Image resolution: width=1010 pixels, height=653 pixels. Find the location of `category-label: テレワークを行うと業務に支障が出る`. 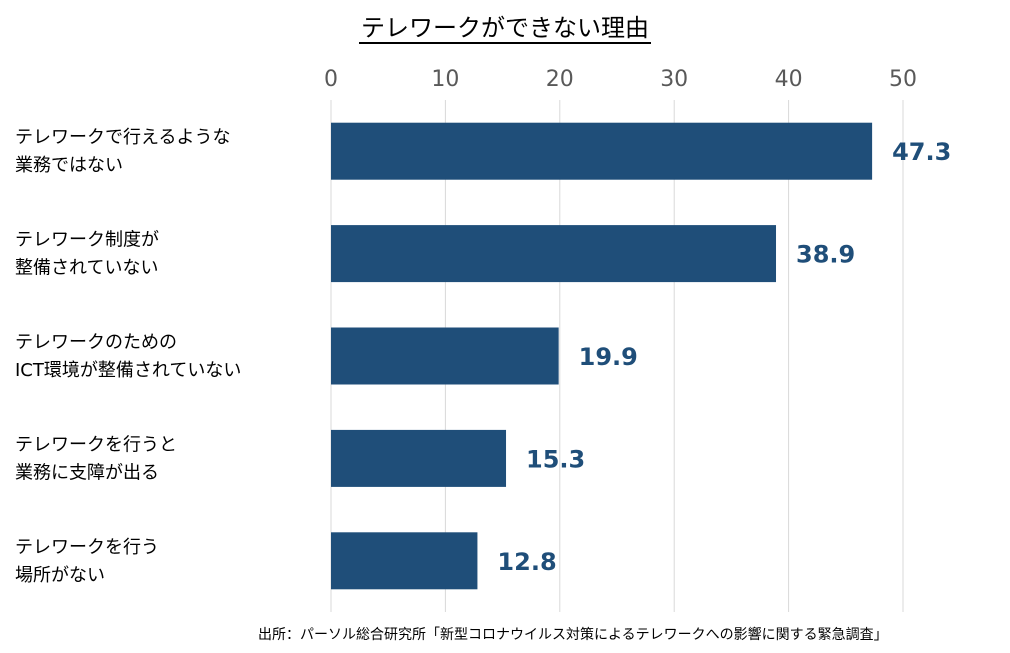

category-label: テレワークを行うと業務に支障が出る is located at coordinates (96, 458).